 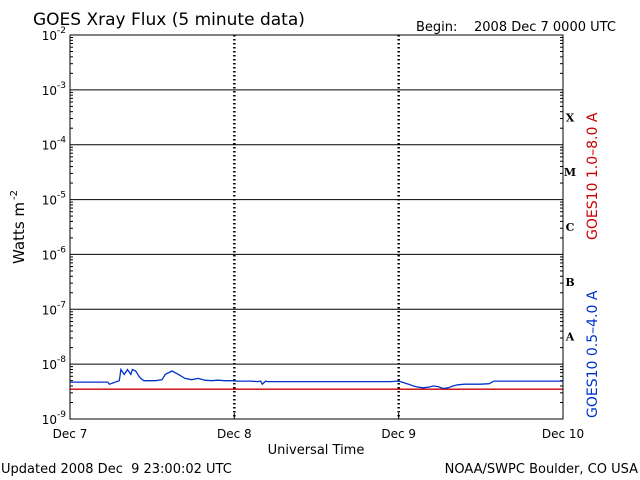 I want to click on y-tick-label: 10⁻⁴, so click(x=54, y=144).